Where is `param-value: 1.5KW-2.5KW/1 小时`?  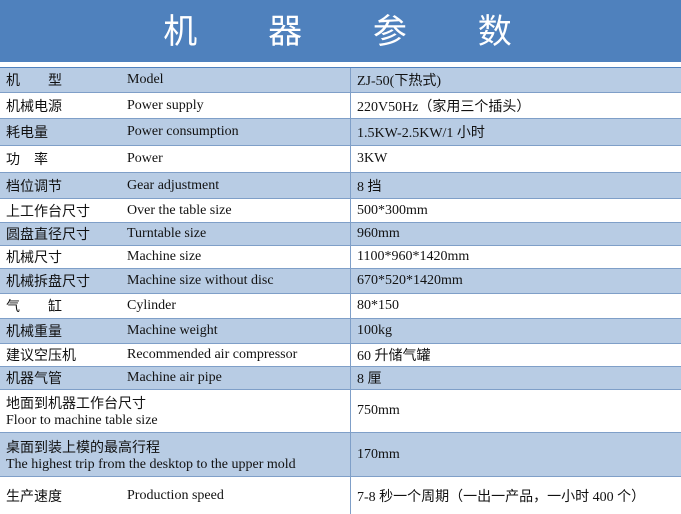
param-value: 1.5KW-2.5KW/1 小时 is located at coordinates (515, 132).